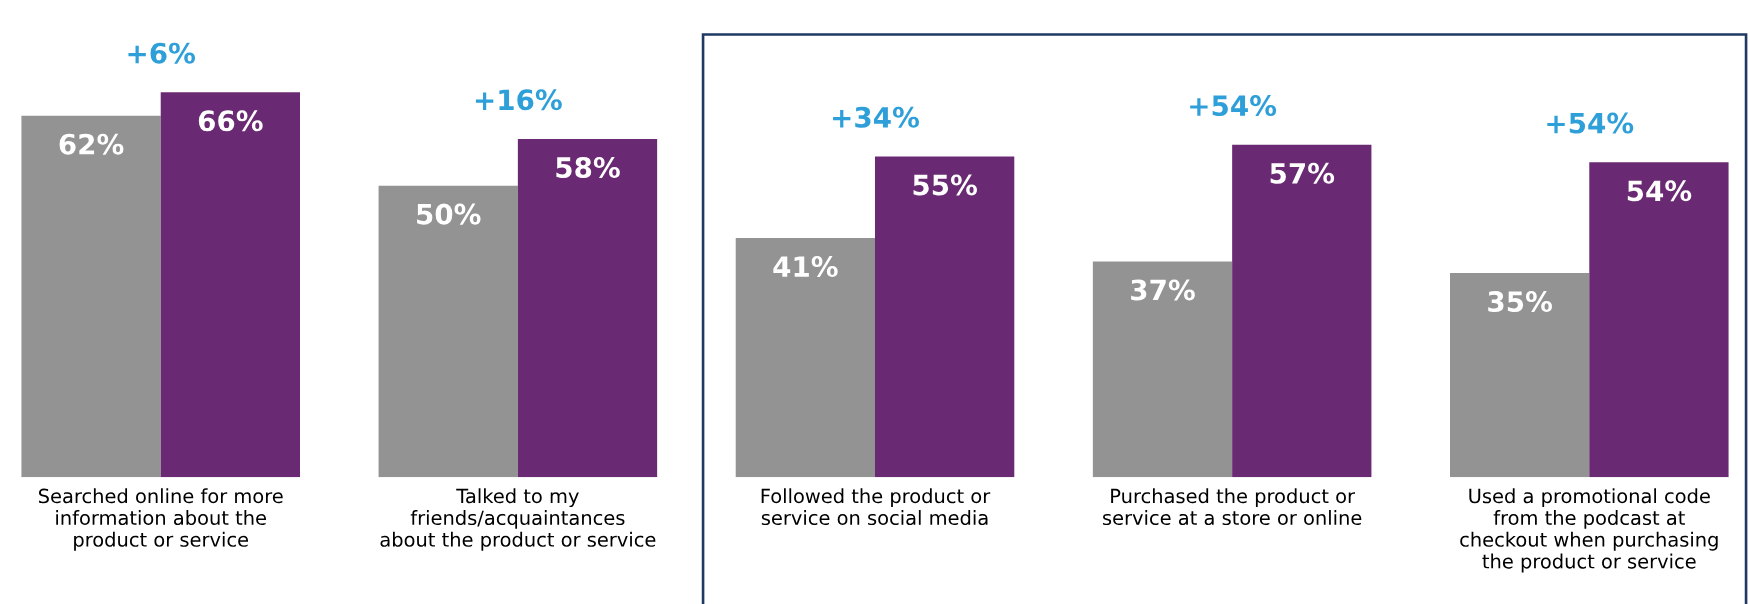  I want to click on x-tick-label: Searched online for more information about the product or service, so click(160, 519).